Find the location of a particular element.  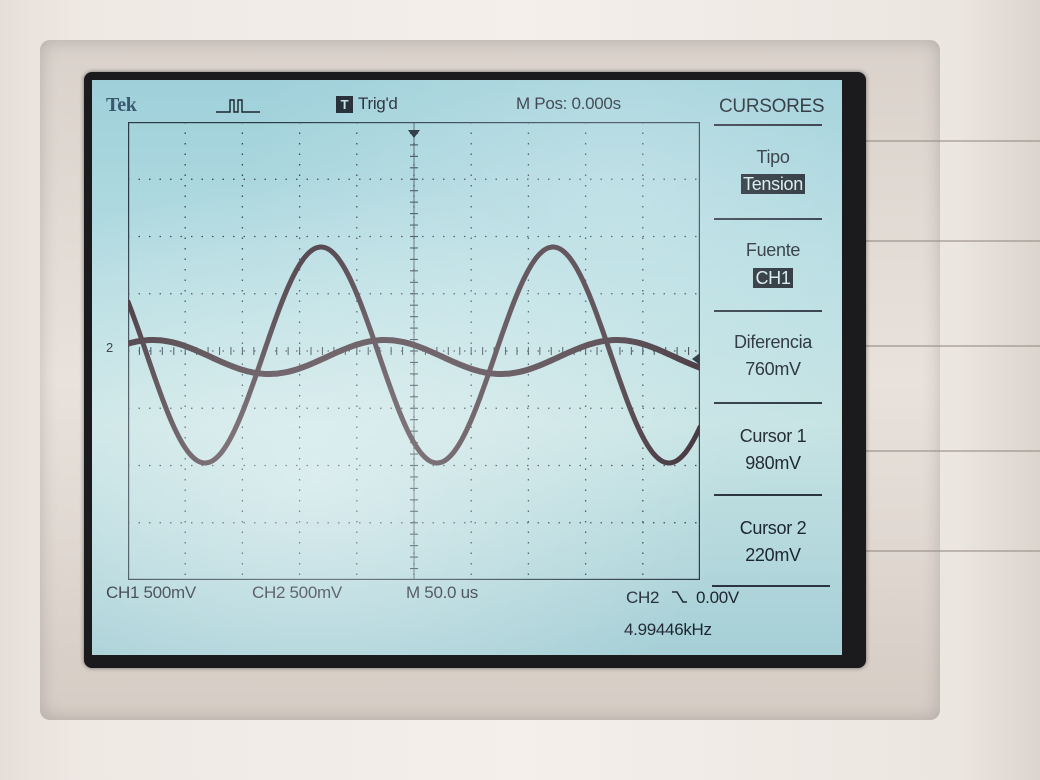

trigger-status-label: Trig'd is located at coordinates (378, 103).